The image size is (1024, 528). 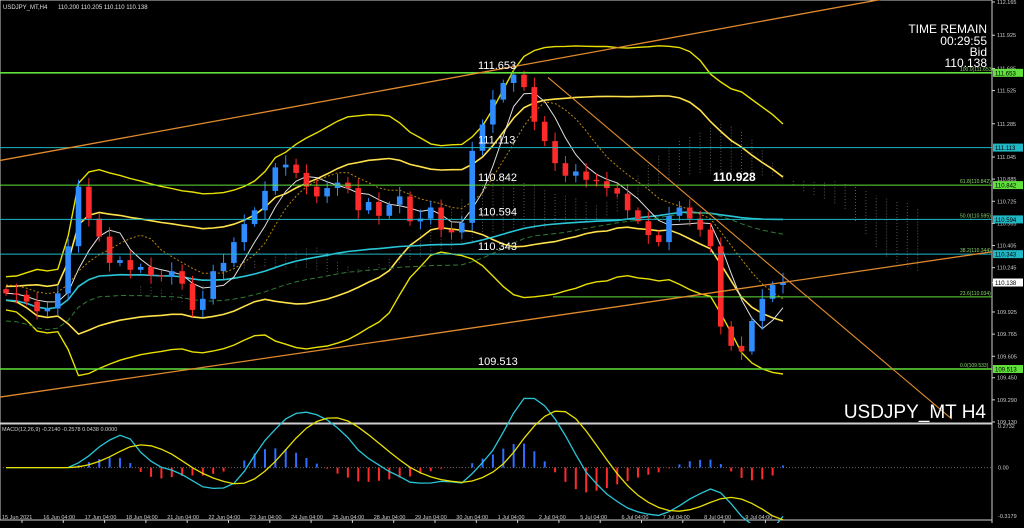 I want to click on time-tick-label-8: 25 Jun 04:00, so click(x=348, y=518).